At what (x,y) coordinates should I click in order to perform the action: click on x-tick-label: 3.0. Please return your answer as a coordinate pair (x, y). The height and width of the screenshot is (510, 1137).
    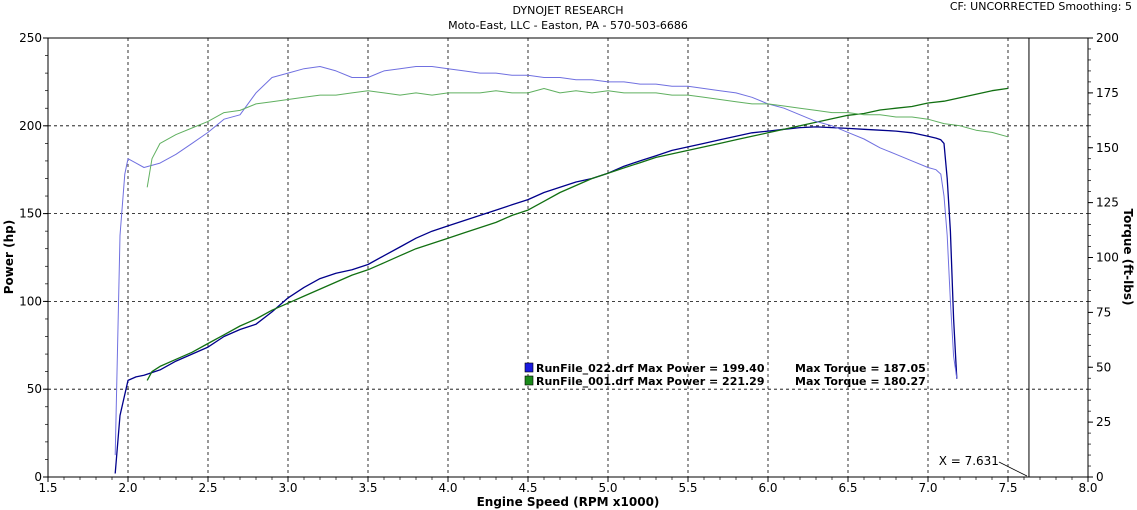
    Looking at the image, I should click on (287, 488).